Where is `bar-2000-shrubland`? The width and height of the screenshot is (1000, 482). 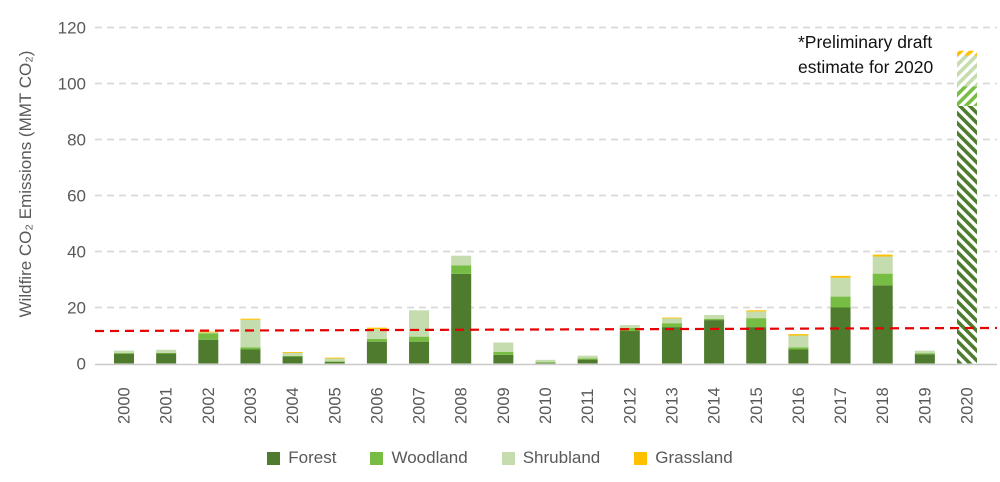
bar-2000-shrubland is located at coordinates (124, 351).